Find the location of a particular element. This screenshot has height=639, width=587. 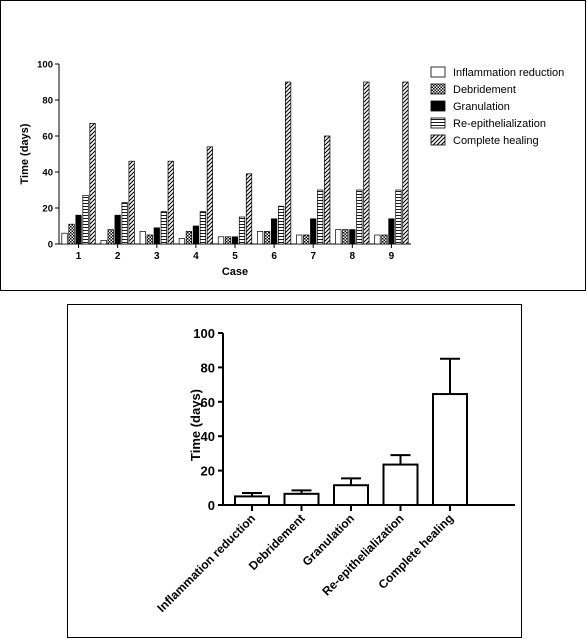

legend-label: Re-epithelialization is located at coordinates (499, 124).